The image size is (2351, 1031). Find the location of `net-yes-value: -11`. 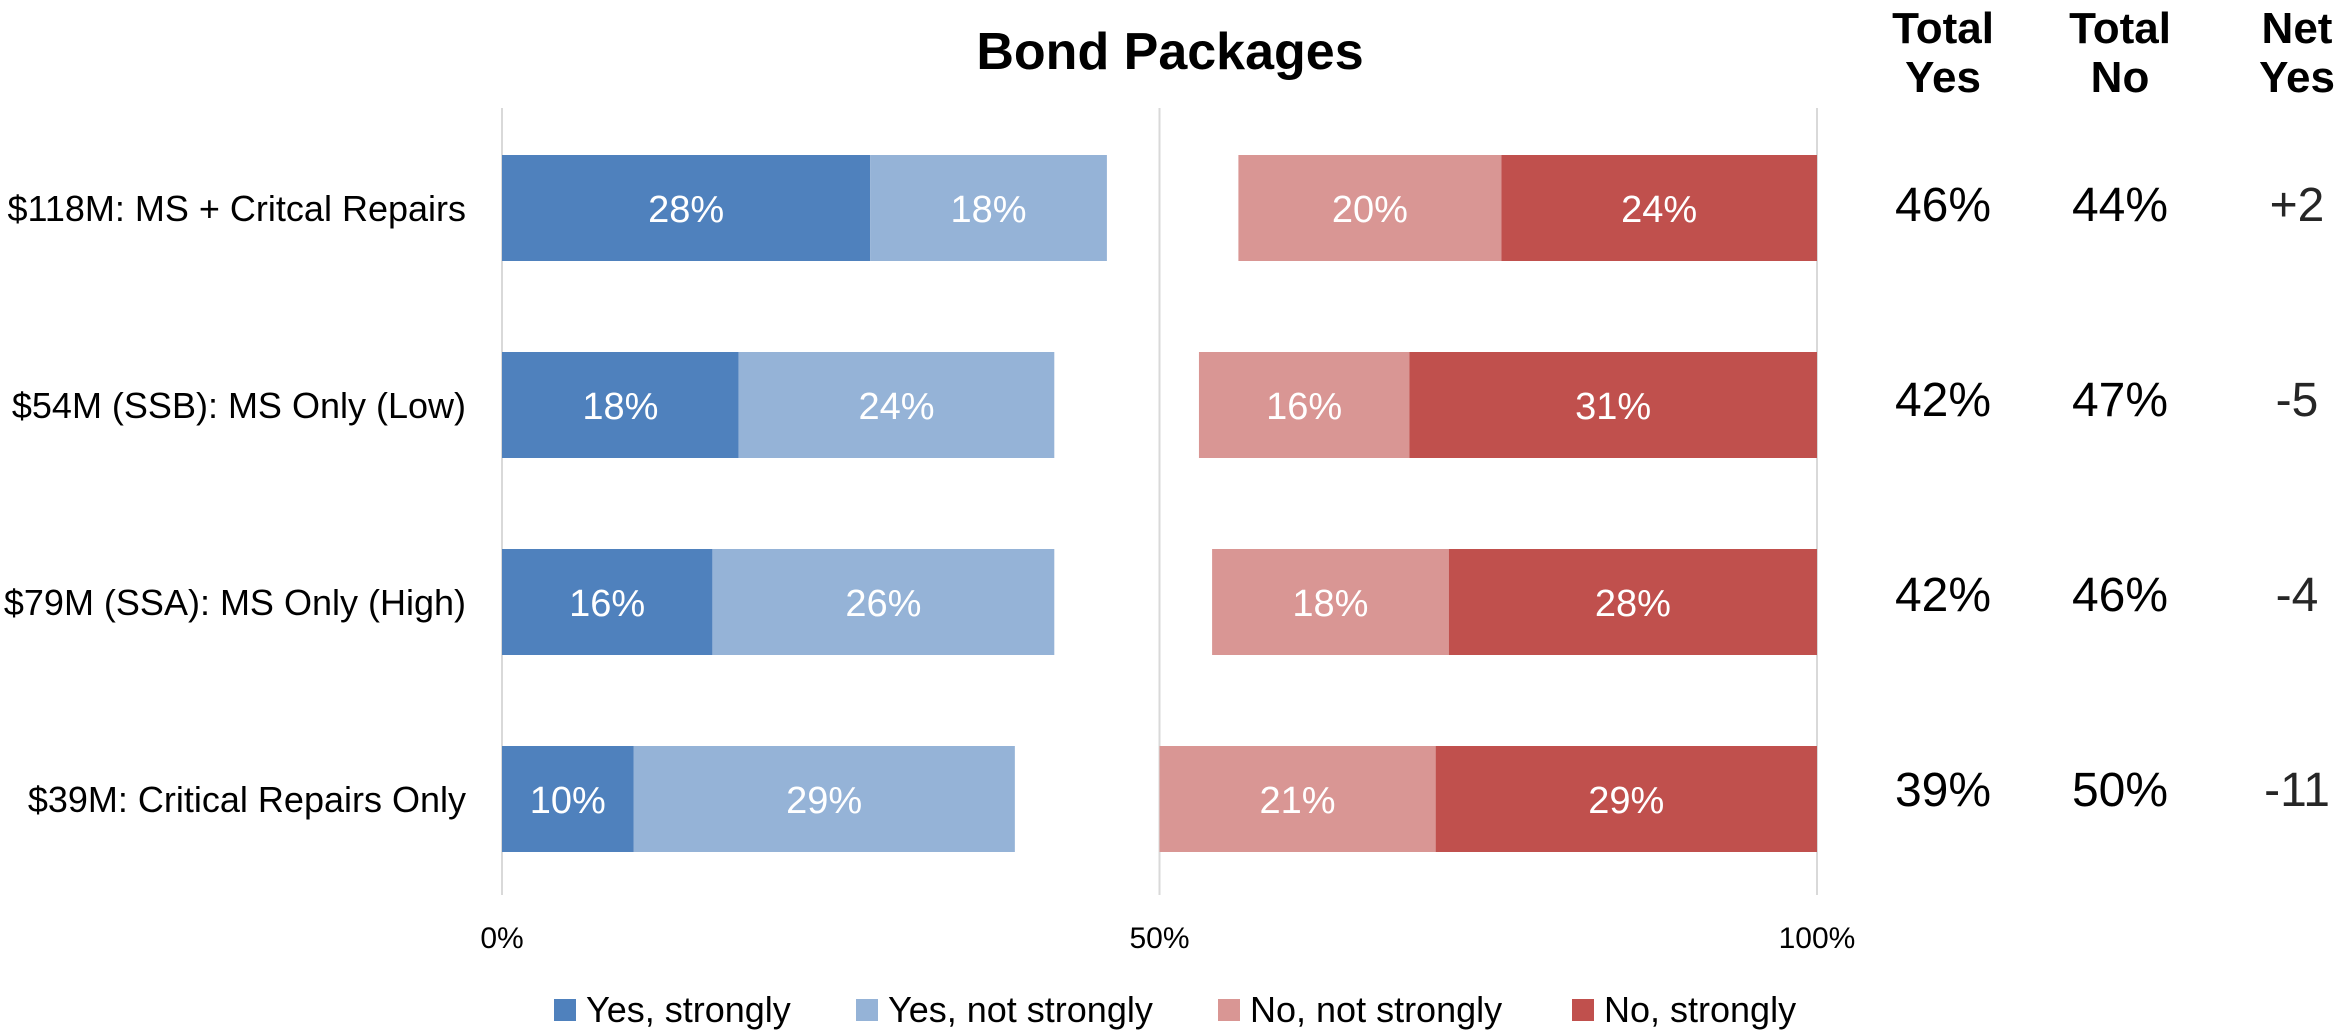

net-yes-value: -11 is located at coordinates (2297, 790).